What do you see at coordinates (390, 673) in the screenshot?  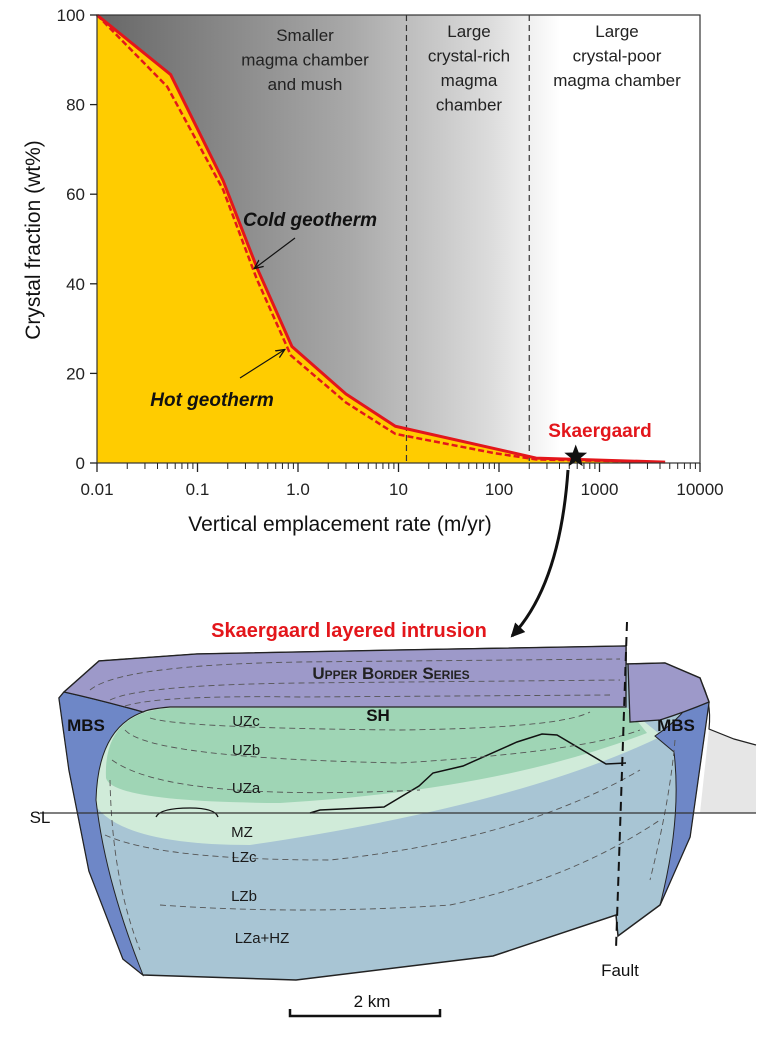 I see `upper-border-series-label: Upper Border Series` at bounding box center [390, 673].